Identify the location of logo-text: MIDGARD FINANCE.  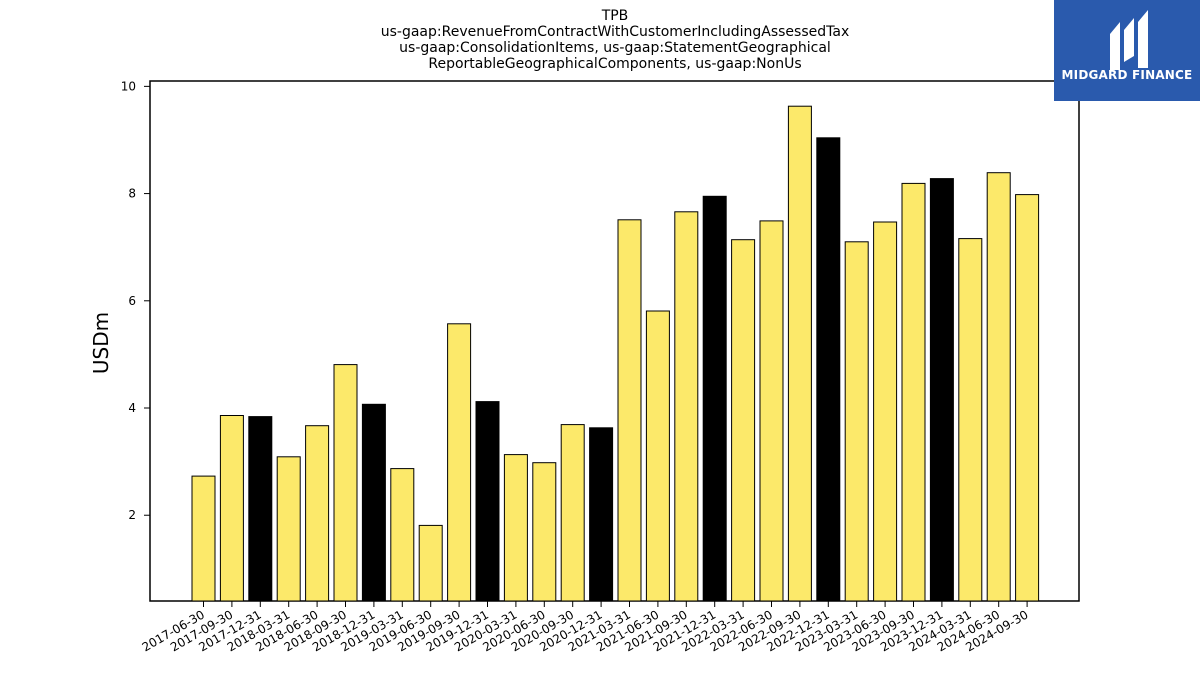
(1127, 75).